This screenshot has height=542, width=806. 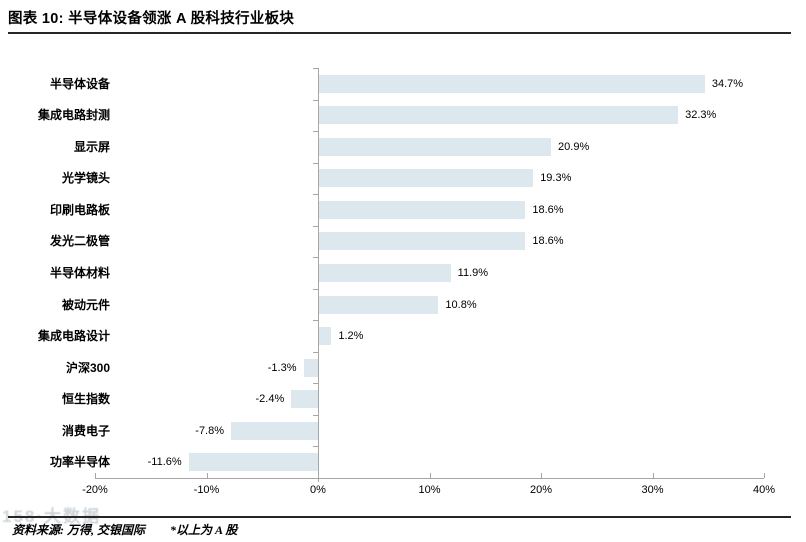 What do you see at coordinates (429, 490) in the screenshot?
I see `x-tick-label: 10%` at bounding box center [429, 490].